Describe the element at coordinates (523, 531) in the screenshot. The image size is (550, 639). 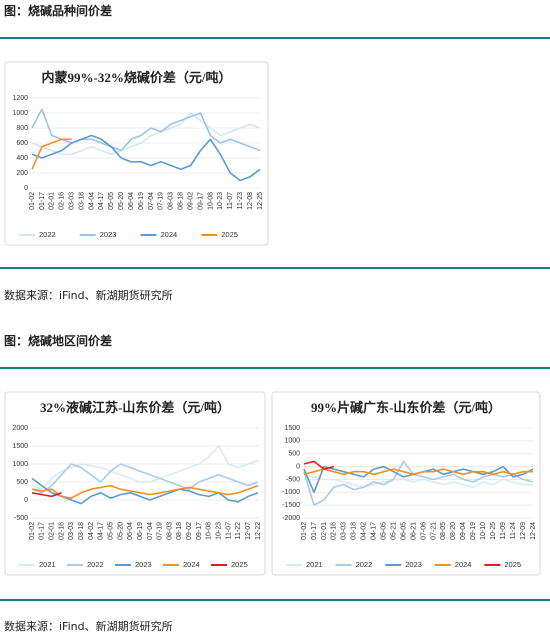
I see `x-tick-label: 12-09` at that location.